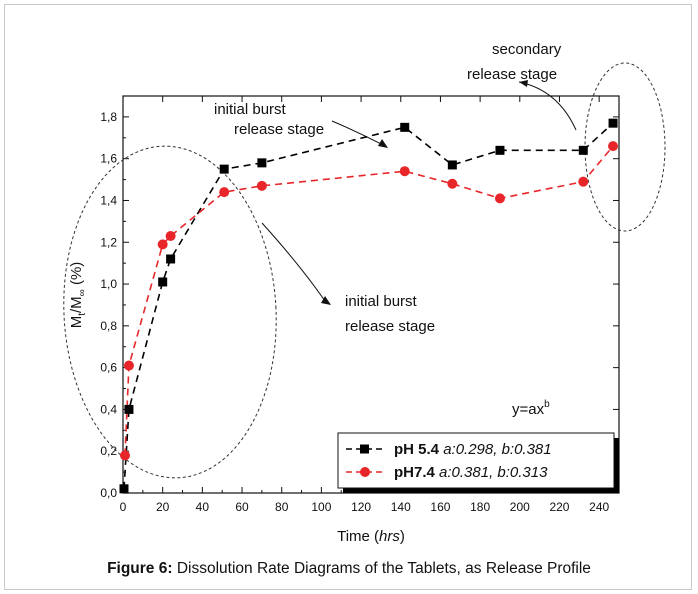  Describe the element at coordinates (383, 143) in the screenshot. I see `burst-top-arrowhead` at that location.